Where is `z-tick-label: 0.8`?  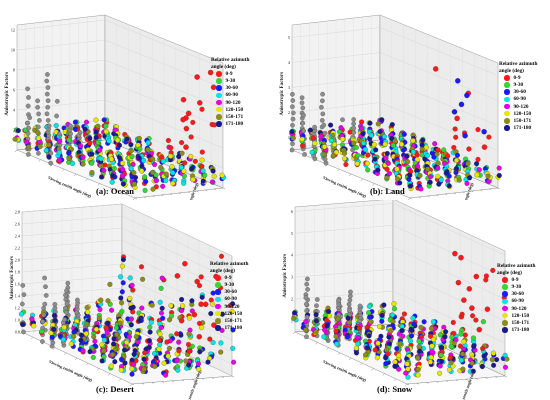
z-tick-label: 0.8 is located at coordinates (17, 332).